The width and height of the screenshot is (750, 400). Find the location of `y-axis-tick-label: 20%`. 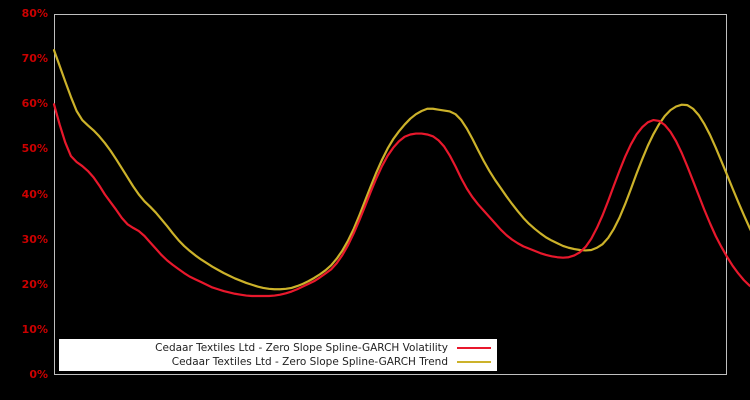

y-axis-tick-label: 20% is located at coordinates (34, 284).